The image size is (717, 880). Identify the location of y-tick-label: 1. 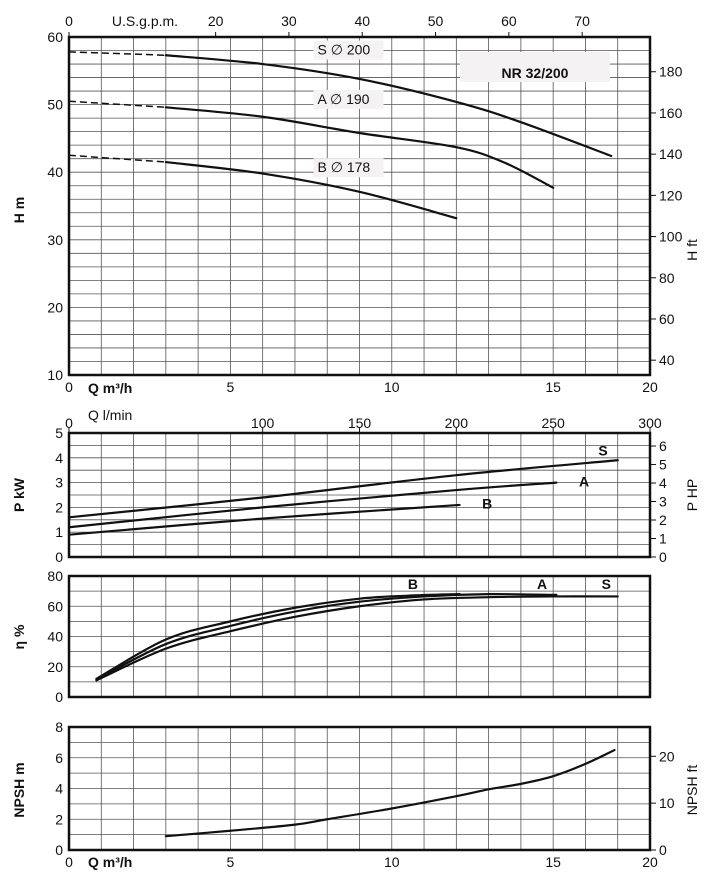
(59, 532).